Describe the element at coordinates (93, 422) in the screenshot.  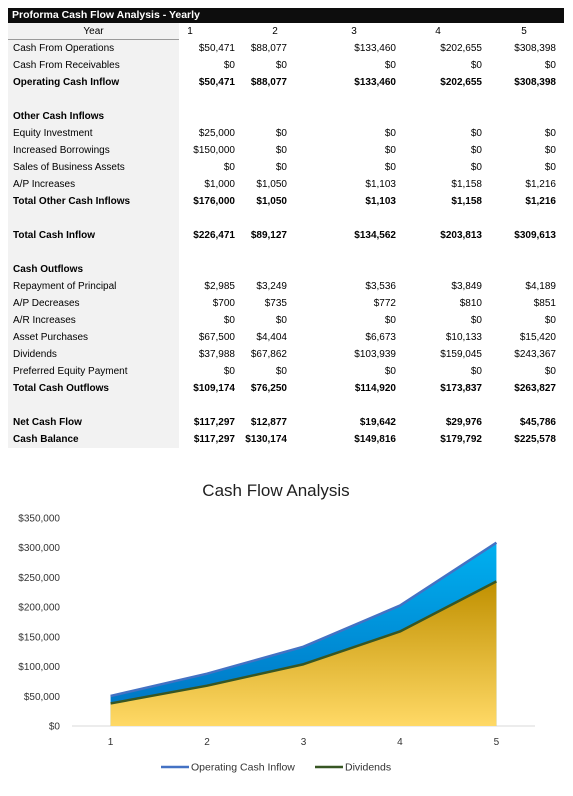
I see `row-label: Net Cash Flow` at that location.